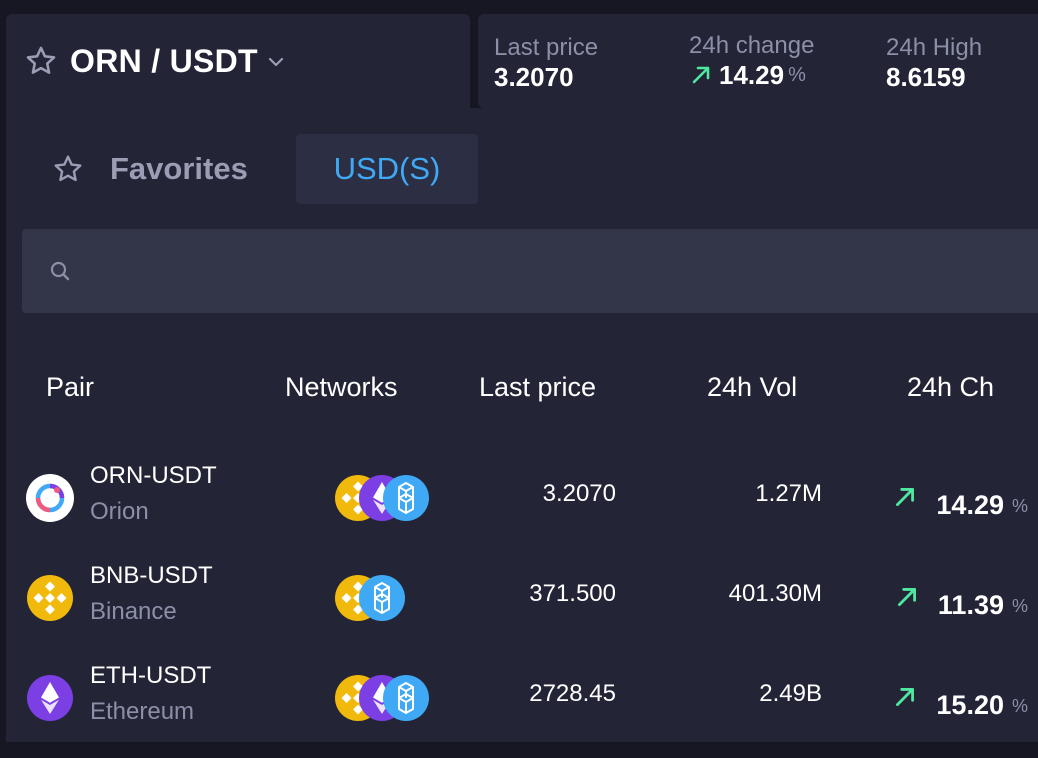  I want to click on stat-last-price: Last price 3.2070, so click(546, 63).